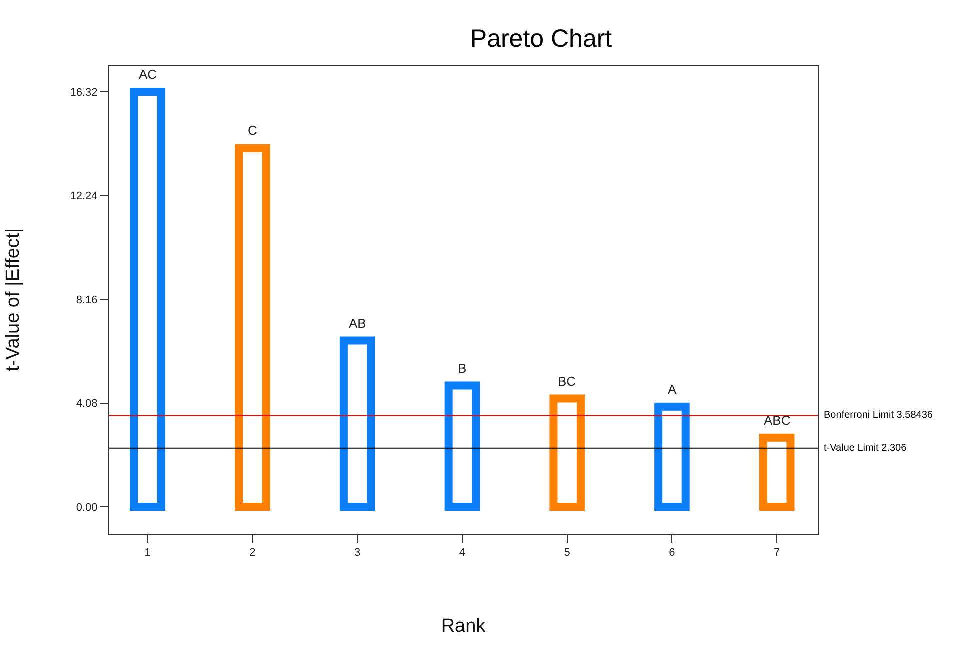 The image size is (958, 657). I want to click on annotation: A, so click(672, 389).